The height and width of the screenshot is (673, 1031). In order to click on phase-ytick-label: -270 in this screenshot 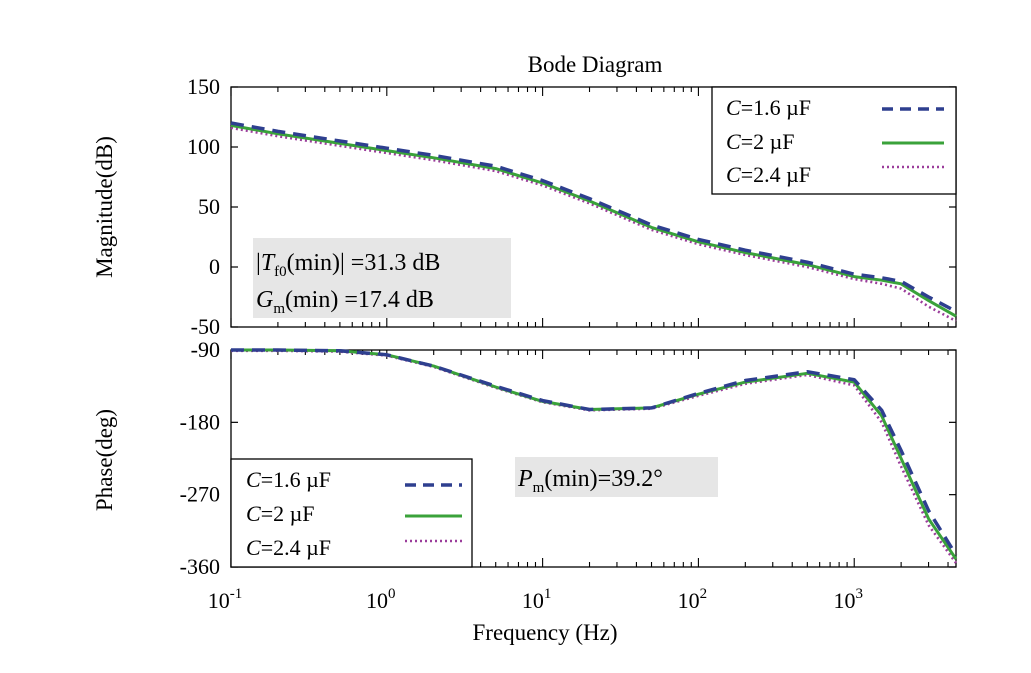, I will do `click(200, 494)`.